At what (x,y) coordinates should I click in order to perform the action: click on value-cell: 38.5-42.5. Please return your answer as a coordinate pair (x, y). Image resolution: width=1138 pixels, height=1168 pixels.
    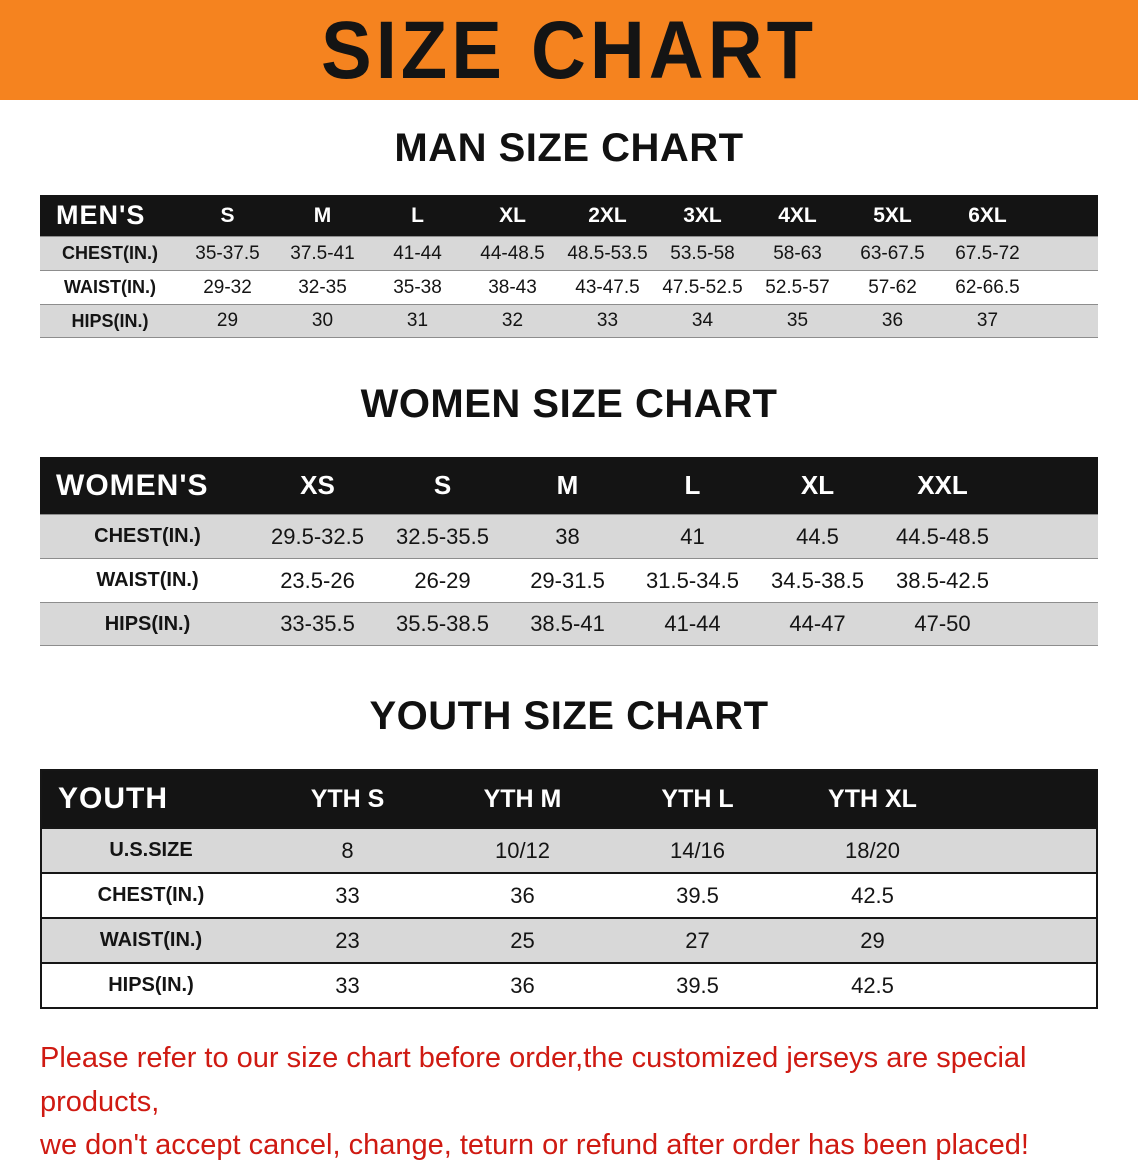
    Looking at the image, I should click on (942, 580).